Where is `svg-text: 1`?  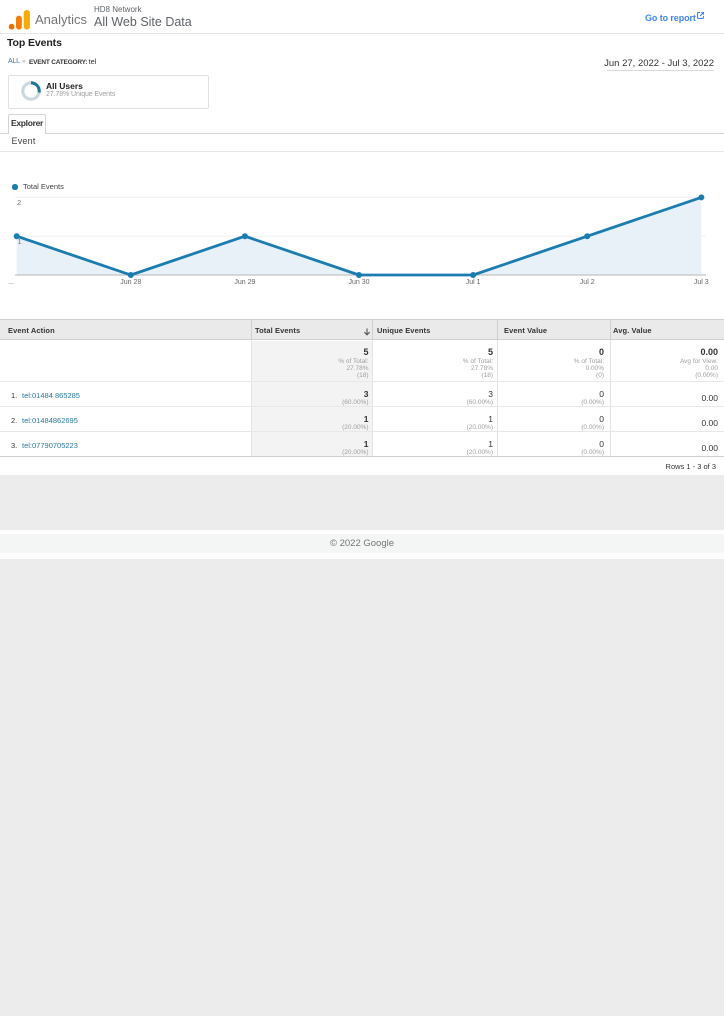
svg-text: 1 is located at coordinates (20, 241).